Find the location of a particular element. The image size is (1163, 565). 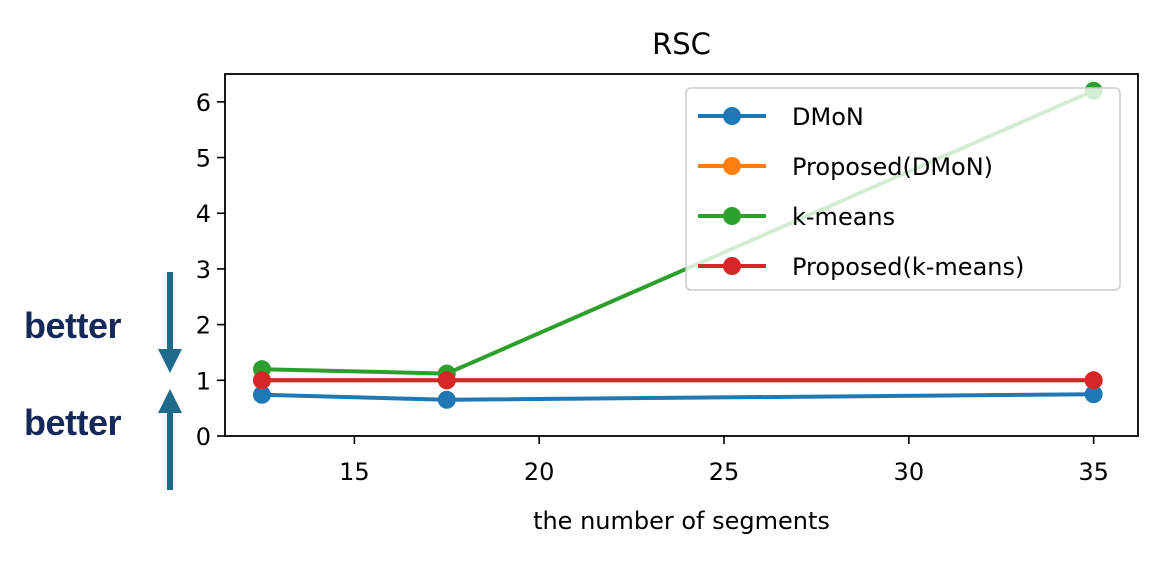

y-tick-label: 0 is located at coordinates (203, 437).